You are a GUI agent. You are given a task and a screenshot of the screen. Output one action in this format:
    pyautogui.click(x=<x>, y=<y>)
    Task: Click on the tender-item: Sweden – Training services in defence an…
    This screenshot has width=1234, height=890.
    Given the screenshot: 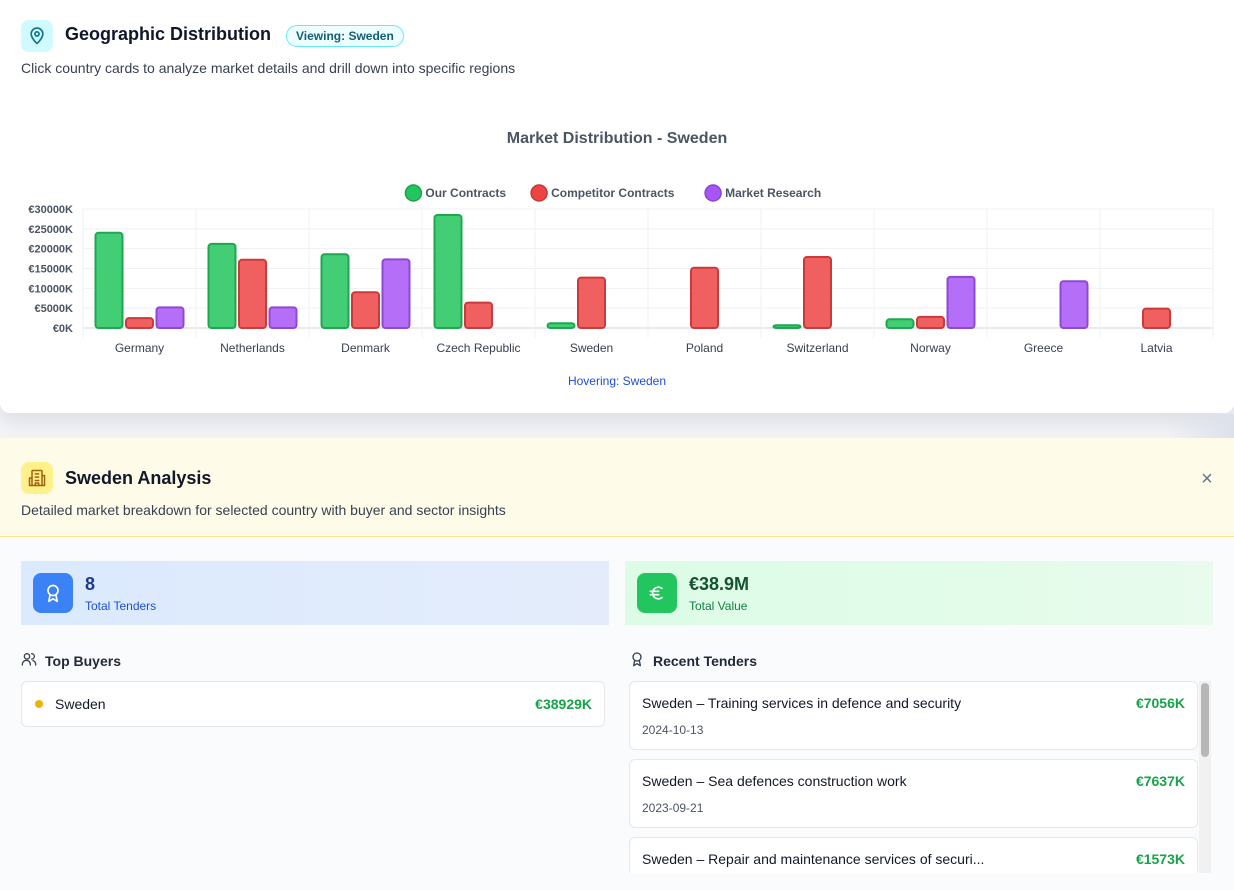 What is the action you would take?
    pyautogui.click(x=913, y=715)
    